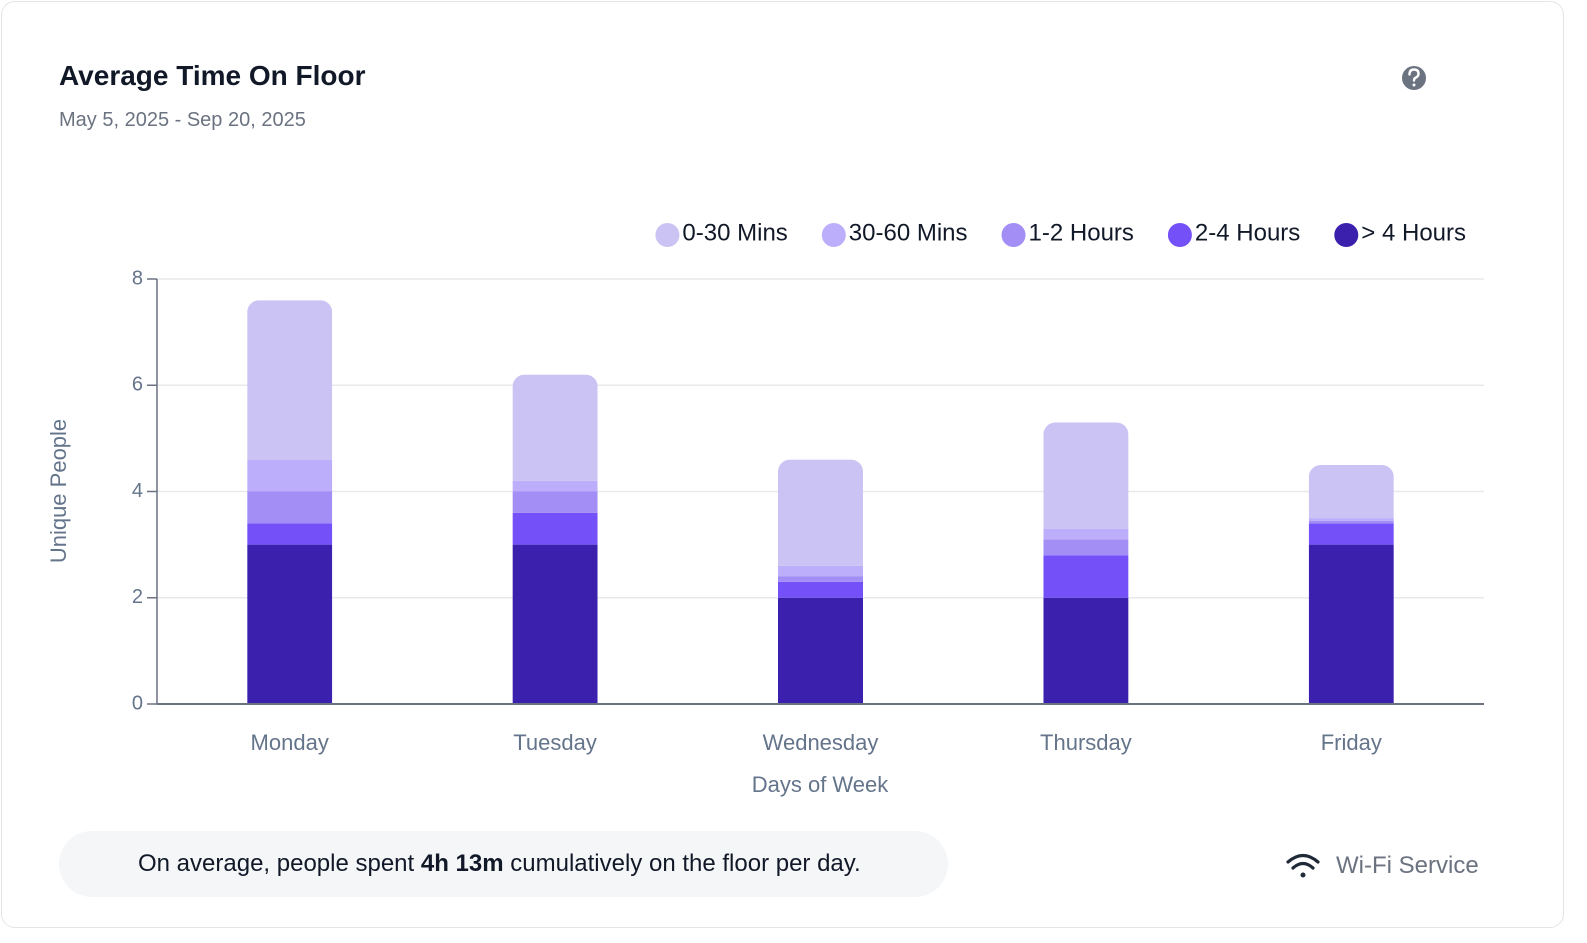 Image resolution: width=1587 pixels, height=943 pixels. I want to click on x-tick-label: Wednesday, so click(821, 742).